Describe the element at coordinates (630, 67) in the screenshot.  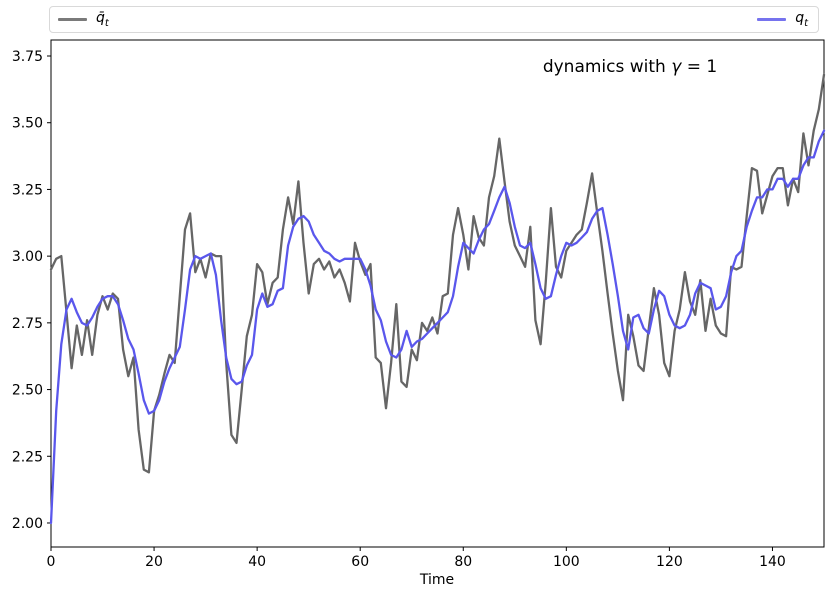
I see `annotation-gamma-text: dynamics with γ = 1` at that location.